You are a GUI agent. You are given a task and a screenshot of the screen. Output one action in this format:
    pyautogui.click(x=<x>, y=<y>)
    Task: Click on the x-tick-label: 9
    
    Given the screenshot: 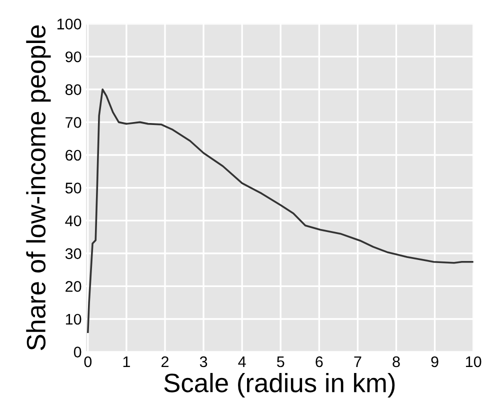 What is the action you would take?
    pyautogui.click(x=434, y=362)
    